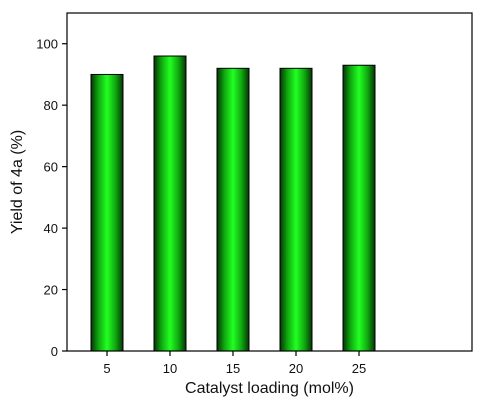 This screenshot has height=403, width=483. I want to click on y-axis-title: Yield of 4a (%), so click(17, 182).